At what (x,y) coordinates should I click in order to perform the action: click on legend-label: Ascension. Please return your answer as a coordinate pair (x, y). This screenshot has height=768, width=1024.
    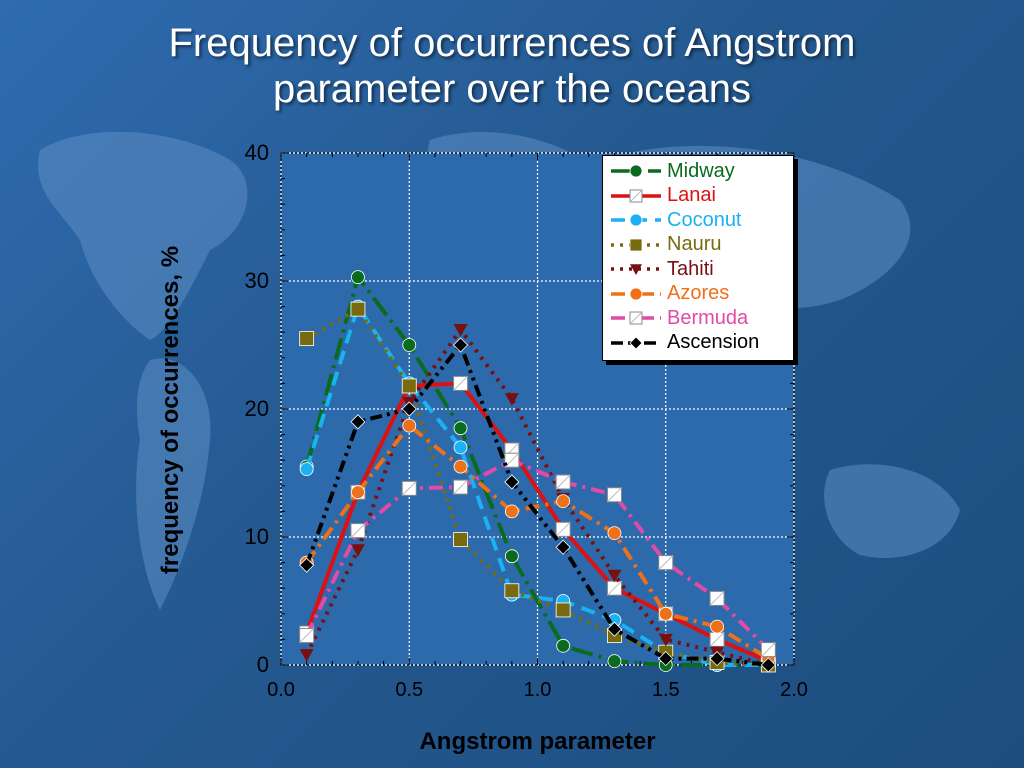
    Looking at the image, I should click on (713, 342).